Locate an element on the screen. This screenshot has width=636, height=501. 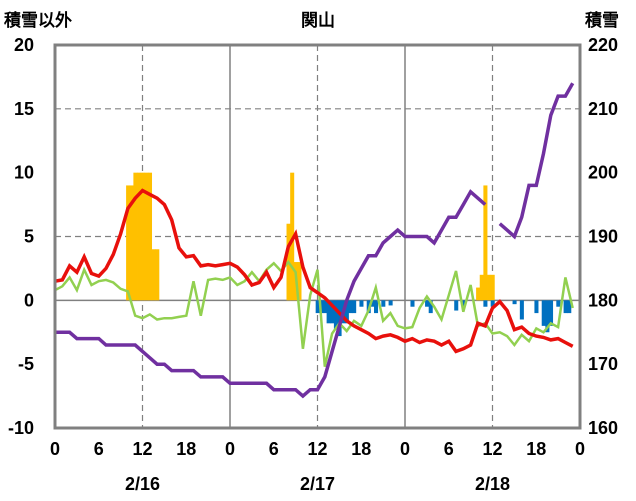
date-label: 2/16 is located at coordinates (142, 484).